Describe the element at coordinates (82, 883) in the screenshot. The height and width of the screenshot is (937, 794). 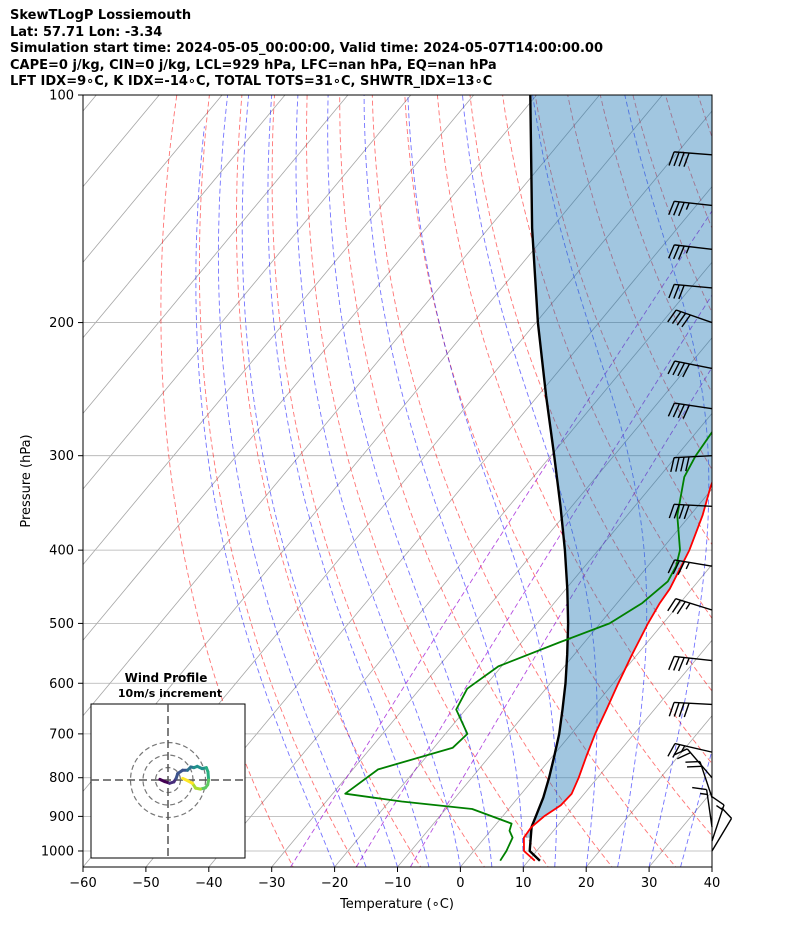
I see `x-tick-label: −60` at that location.